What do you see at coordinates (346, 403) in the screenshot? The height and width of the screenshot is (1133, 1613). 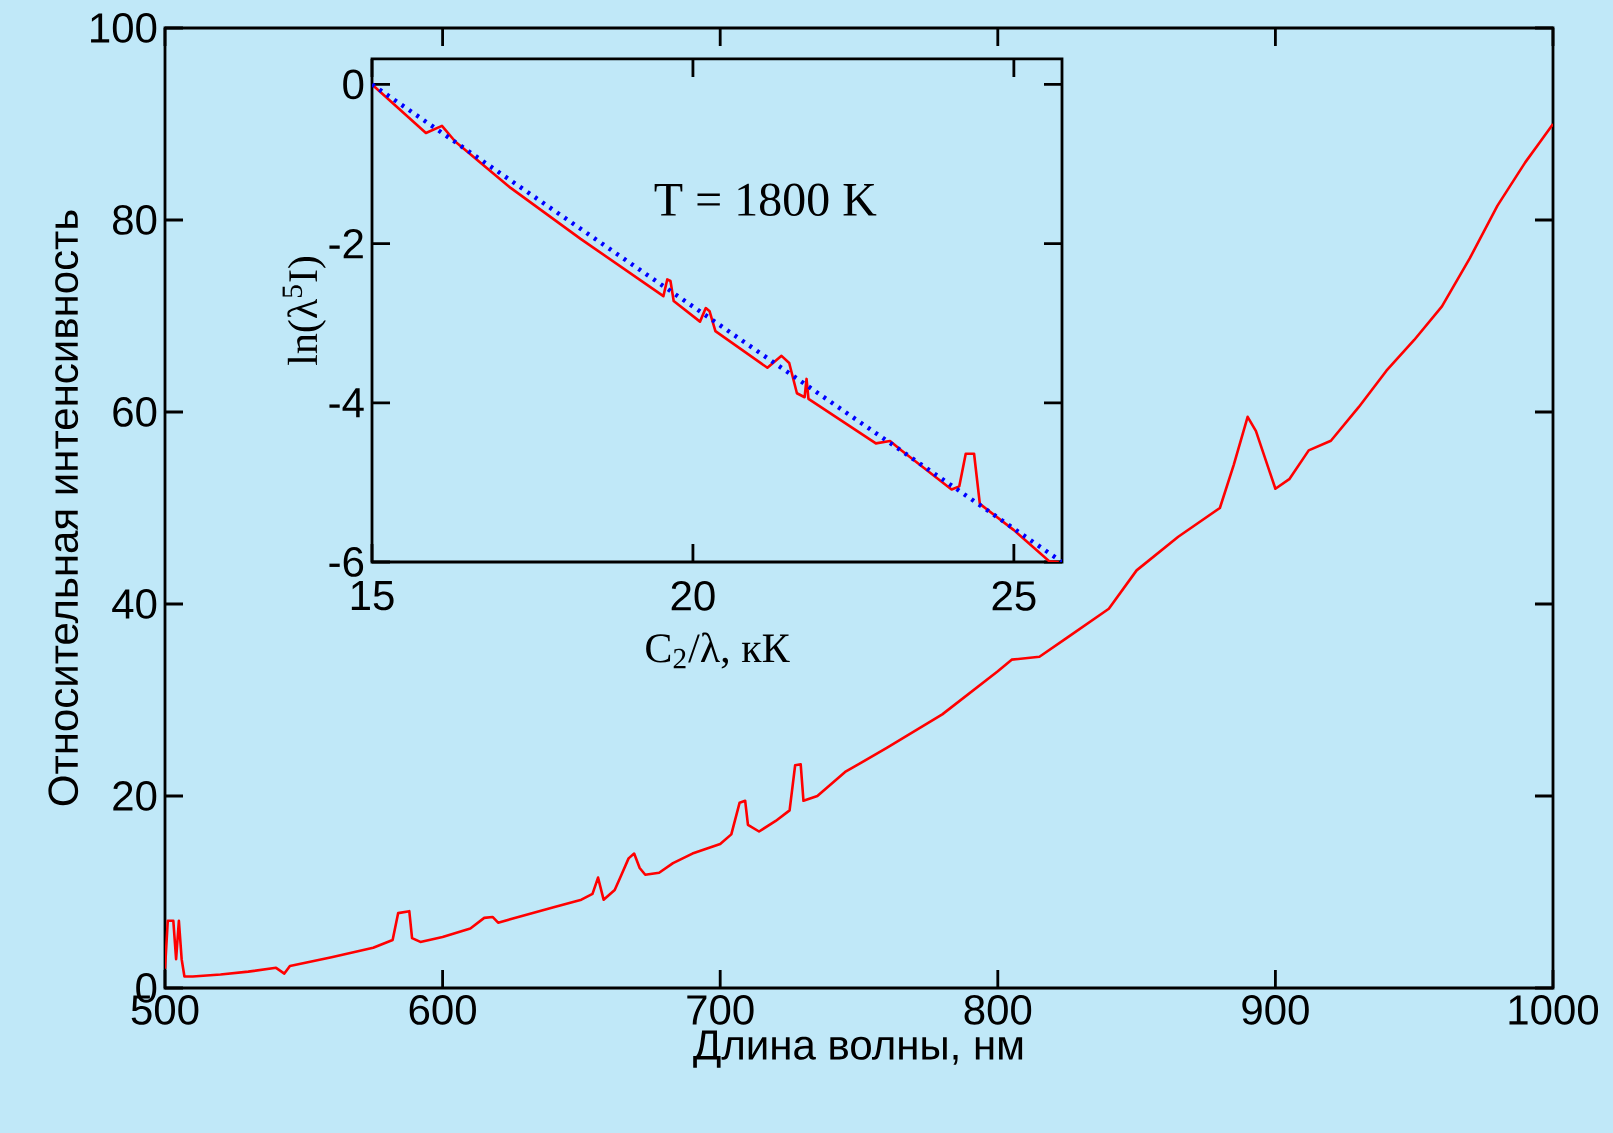 I see `y-tick-label: -4` at bounding box center [346, 403].